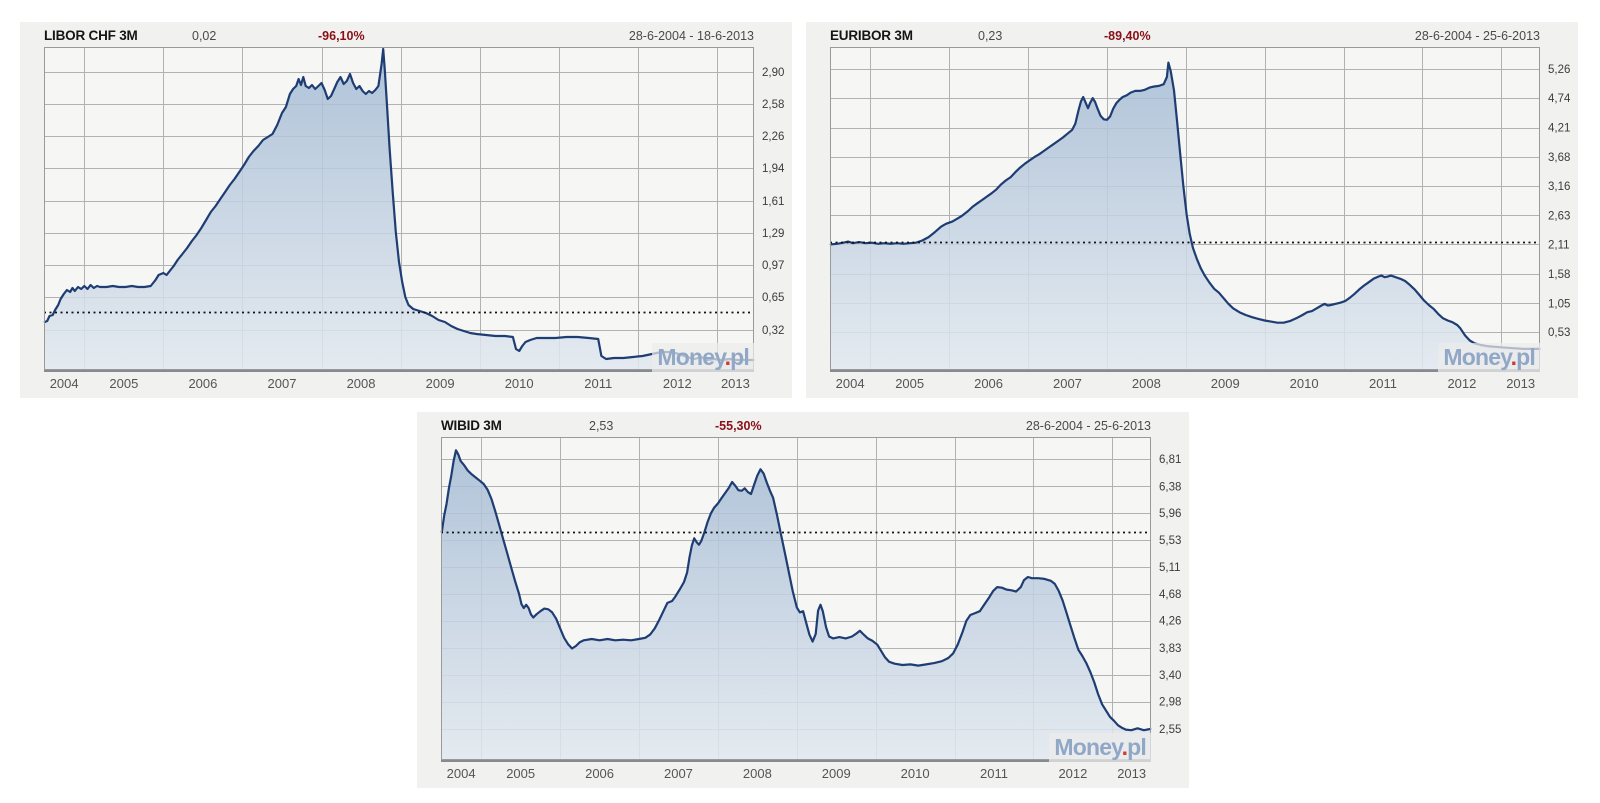 This screenshot has width=1600, height=803. What do you see at coordinates (1170, 487) in the screenshot?
I see `svg-text: 6,38` at bounding box center [1170, 487].